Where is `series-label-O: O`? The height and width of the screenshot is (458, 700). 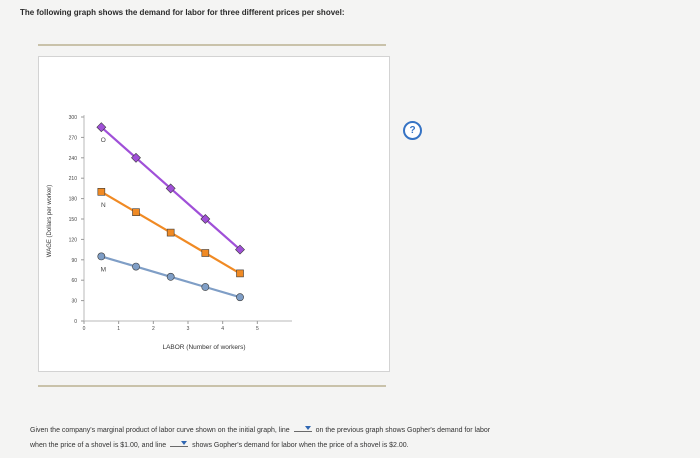 series-label-O: O is located at coordinates (103, 140).